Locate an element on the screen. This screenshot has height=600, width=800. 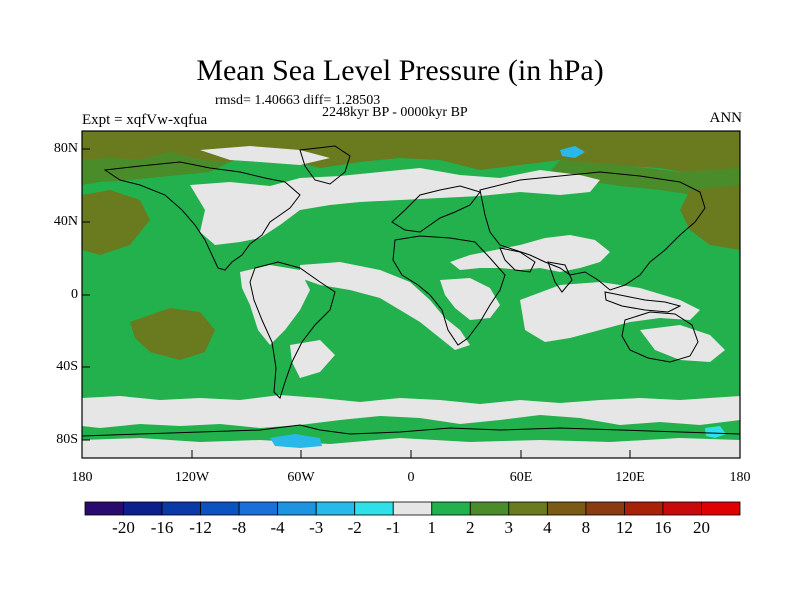
lat-label-40n: 40N is located at coordinates (65, 221).